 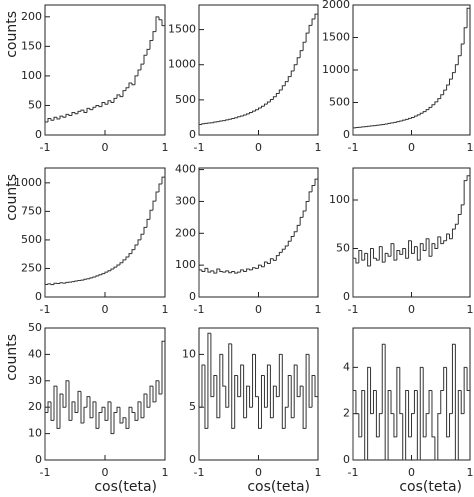 I want to click on y-tick-label: 20, so click(x=35, y=406).